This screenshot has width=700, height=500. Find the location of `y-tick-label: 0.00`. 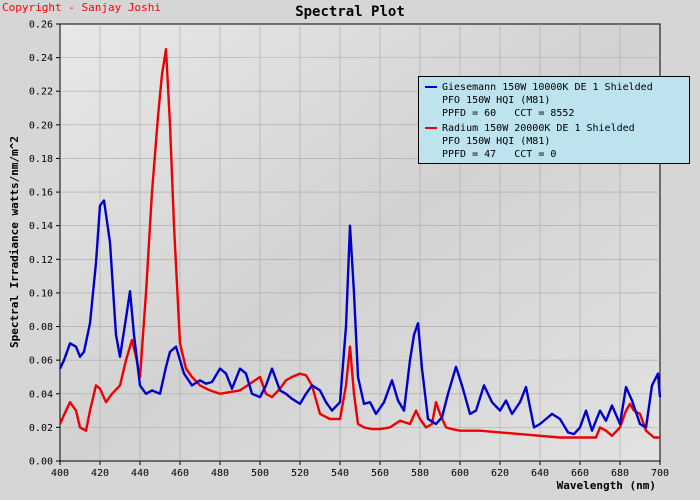

y-tick-label: 0.00 is located at coordinates (41, 462).